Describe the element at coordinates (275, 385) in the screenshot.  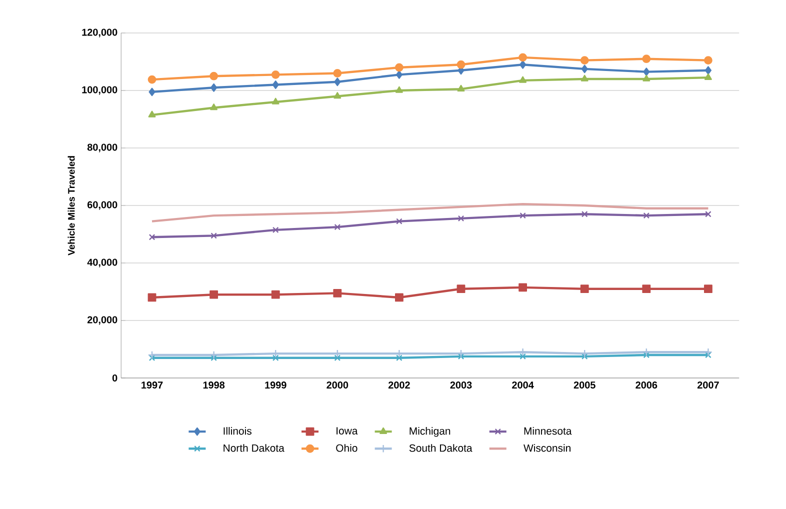
I see `x-tick-label: 1999` at that location.